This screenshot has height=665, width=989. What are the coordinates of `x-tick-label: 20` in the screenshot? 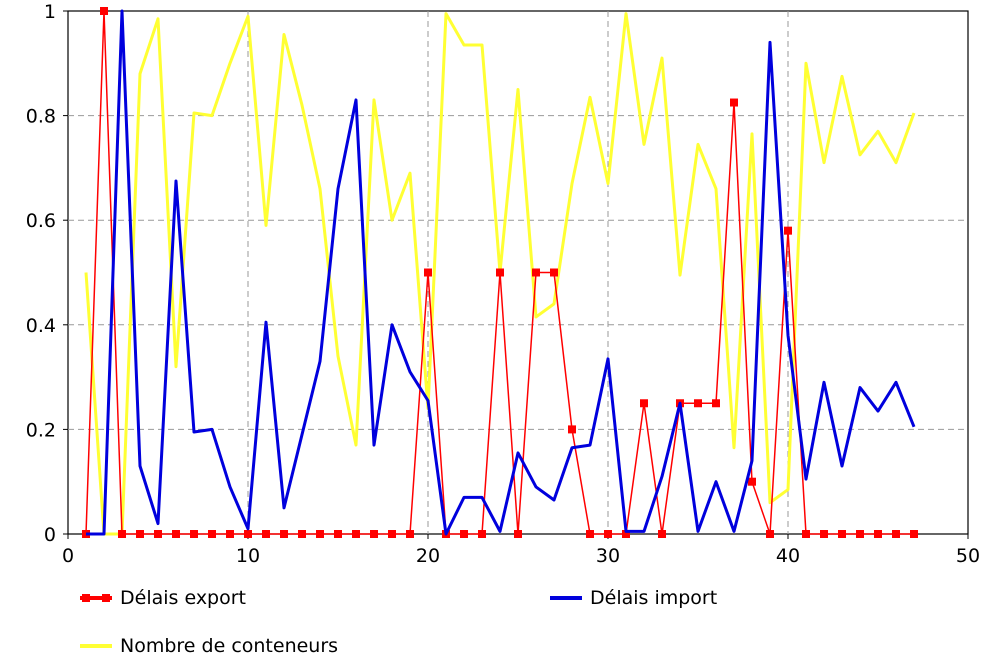 It's located at (428, 556).